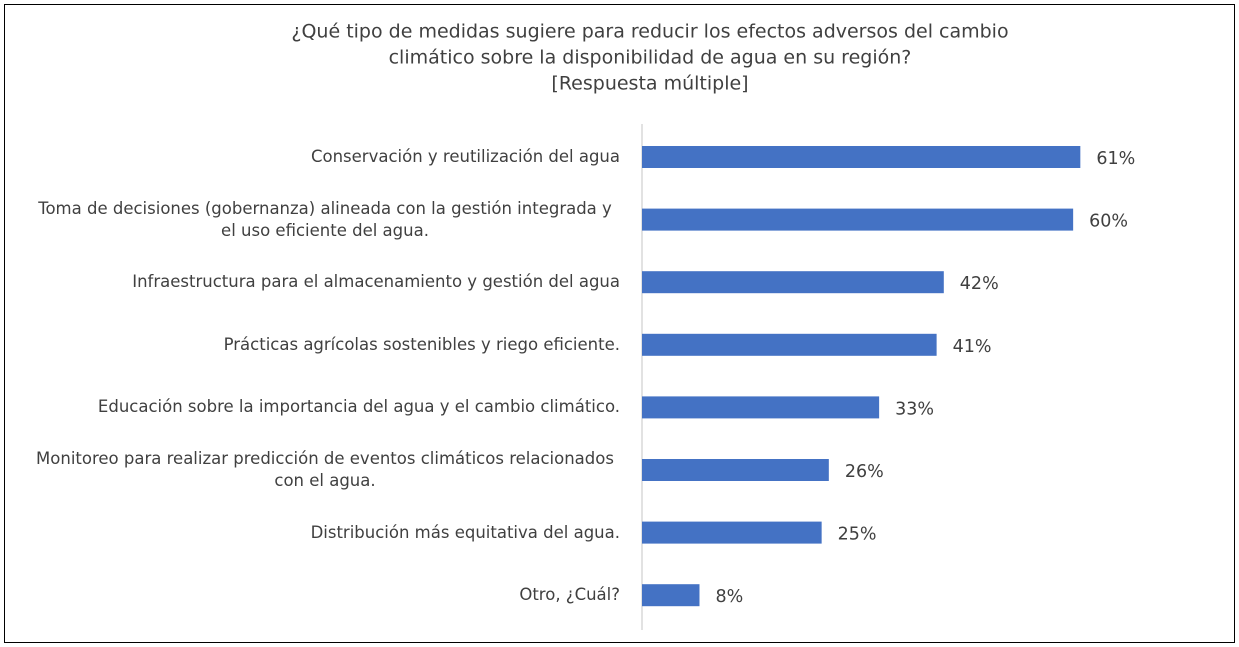 The width and height of the screenshot is (1239, 647). I want to click on category-label: Distribución más equitativa del agua., so click(465, 532).